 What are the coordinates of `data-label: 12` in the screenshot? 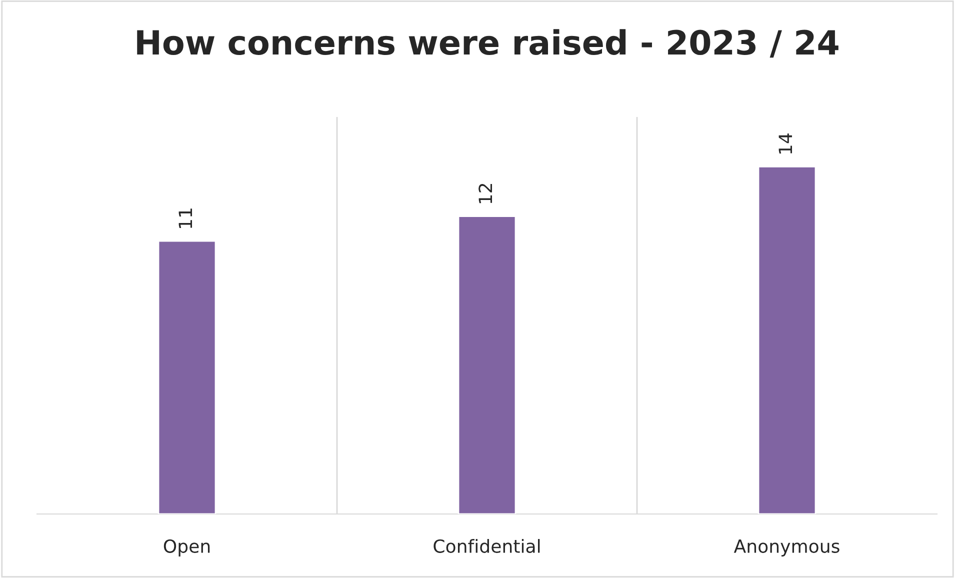 It's located at (485, 194).